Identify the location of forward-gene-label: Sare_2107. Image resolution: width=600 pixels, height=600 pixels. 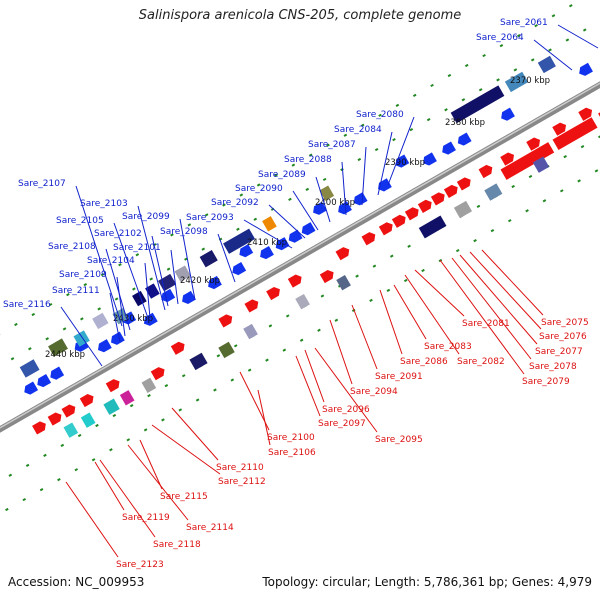
(42, 184).